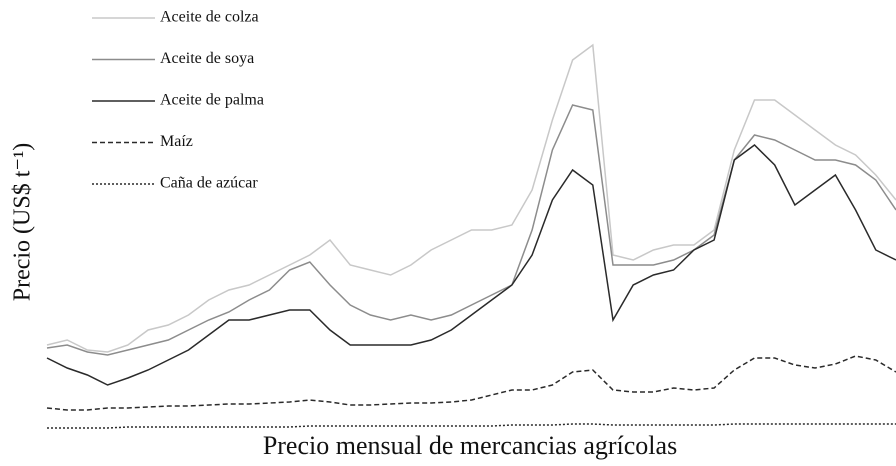 This screenshot has width=896, height=466. Describe the element at coordinates (207, 58) in the screenshot. I see `legend-label: Aceite de soya` at that location.